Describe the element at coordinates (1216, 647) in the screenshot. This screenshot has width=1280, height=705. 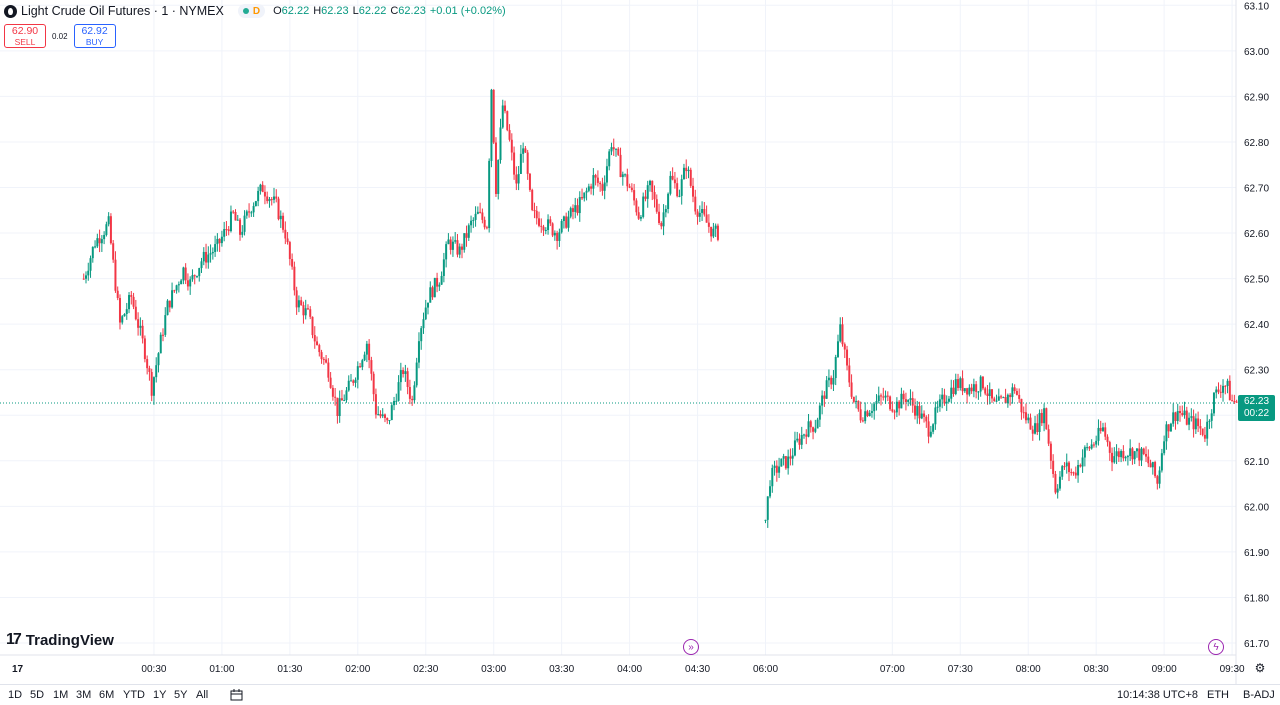
I see `lightning-icon: ϟ` at that location.